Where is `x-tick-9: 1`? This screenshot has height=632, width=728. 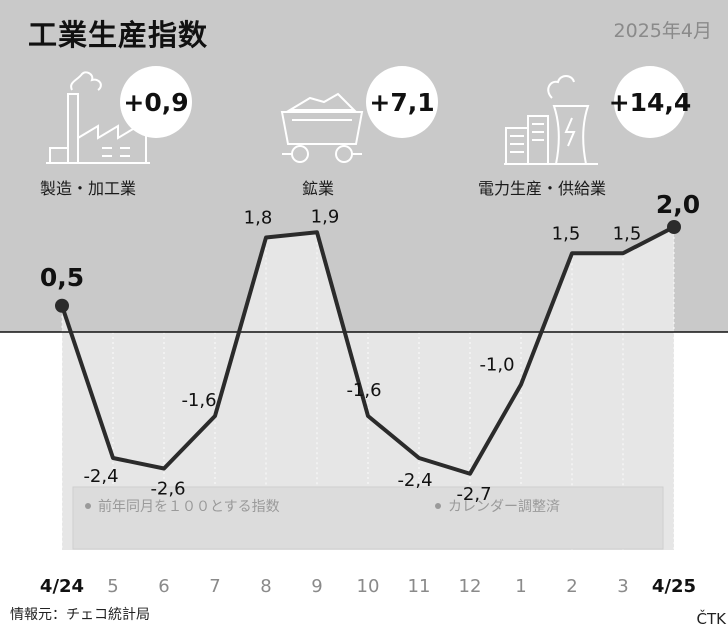
x-tick-9: 1 is located at coordinates (520, 586).